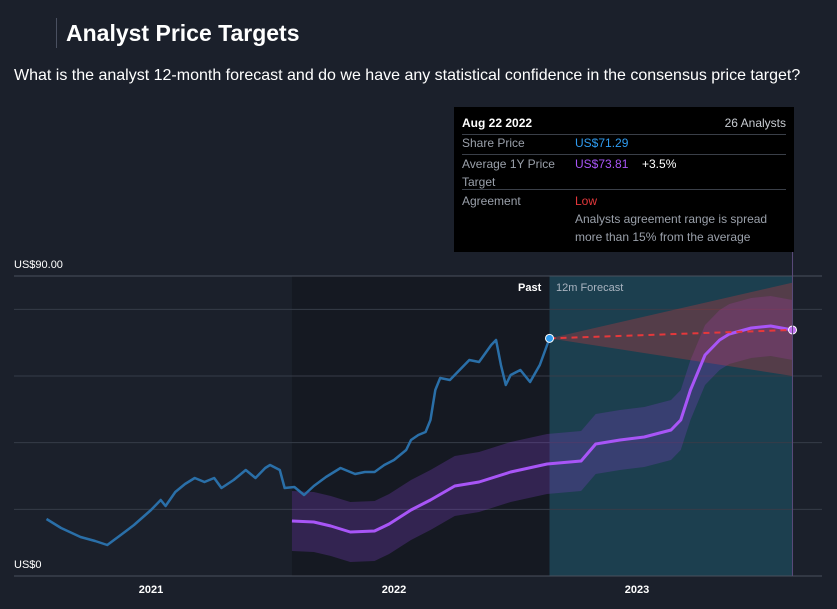 This screenshot has width=837, height=609. I want to click on forecast-cone, so click(671, 329).